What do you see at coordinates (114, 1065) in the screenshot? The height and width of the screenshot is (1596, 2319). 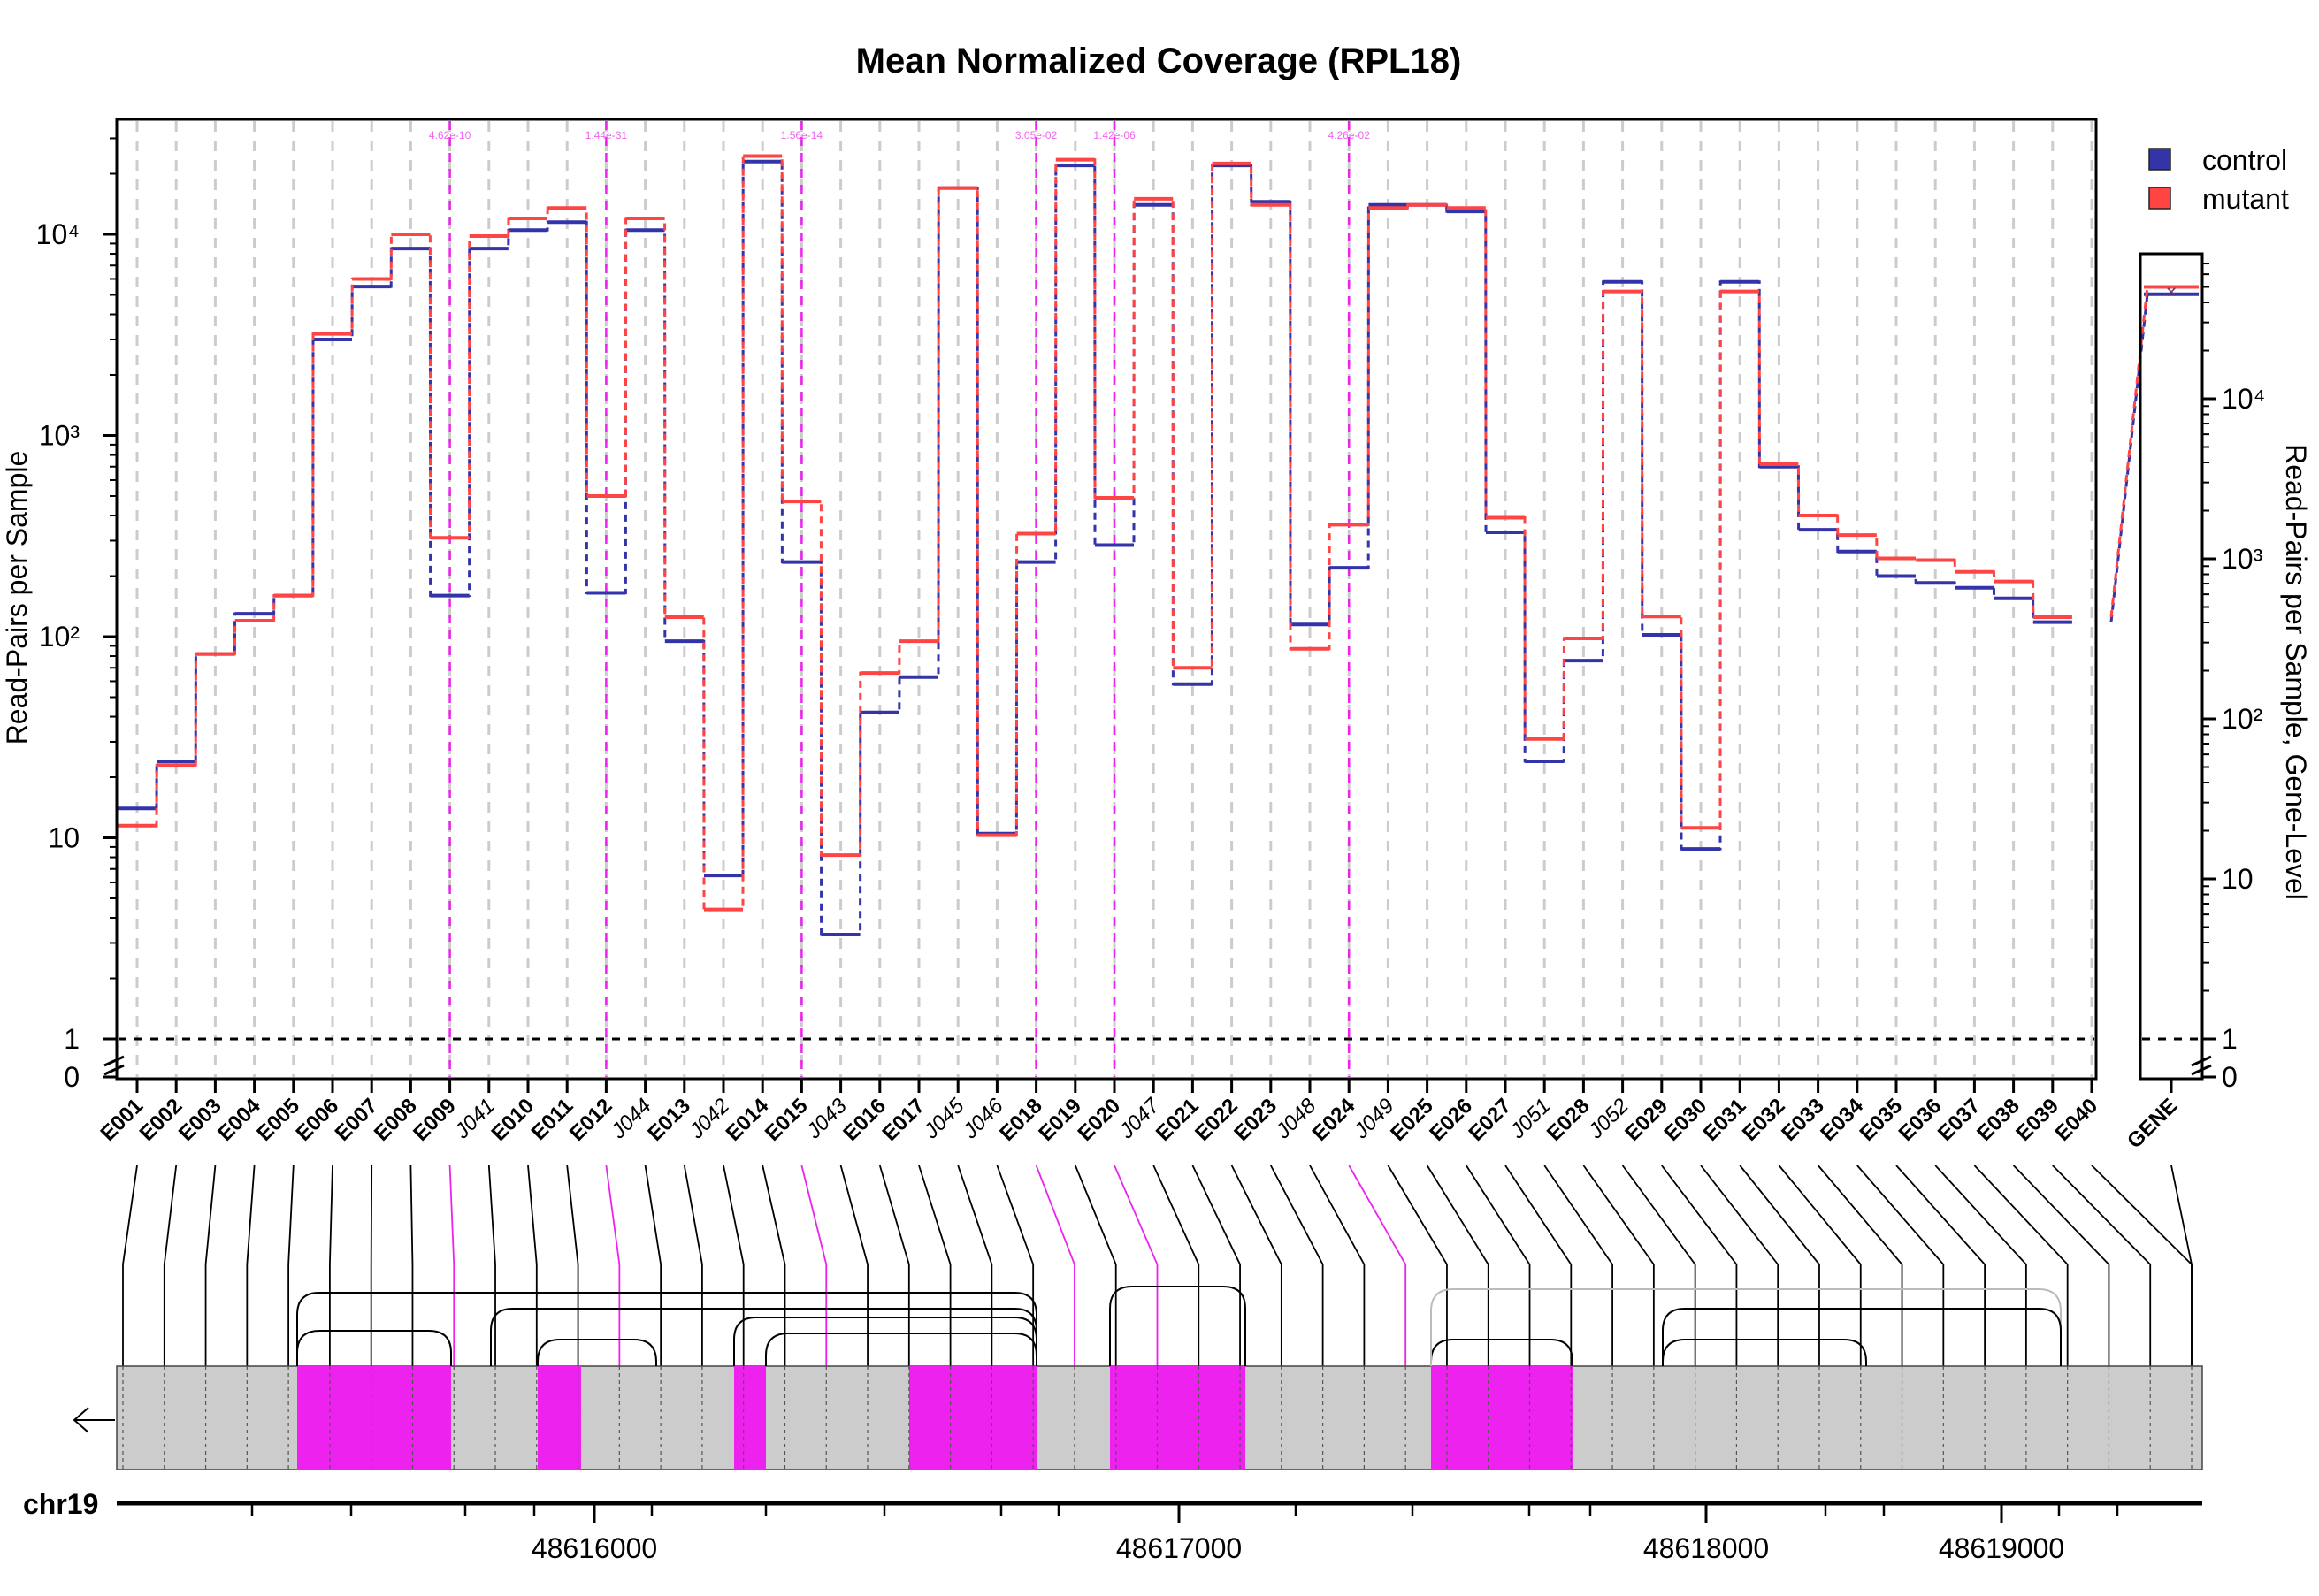 I see `axis-break-left` at bounding box center [114, 1065].